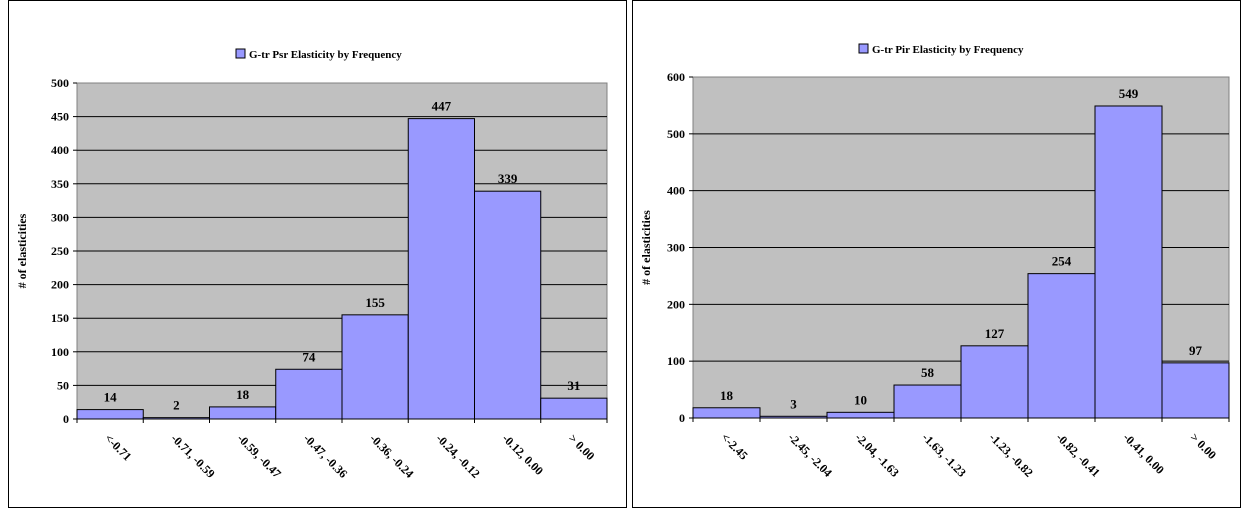 This screenshot has height=508, width=1241. Describe the element at coordinates (1143, 453) in the screenshot. I see `x-tick-label: -0.41, 0.00` at that location.